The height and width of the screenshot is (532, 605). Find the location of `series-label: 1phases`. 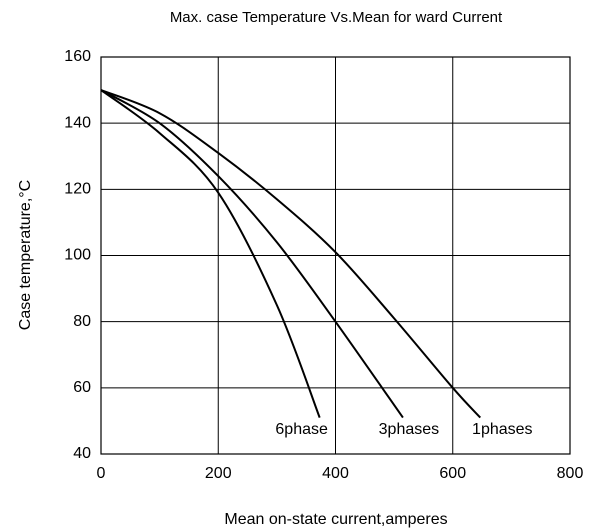

series-label: 1phases is located at coordinates (502, 429).